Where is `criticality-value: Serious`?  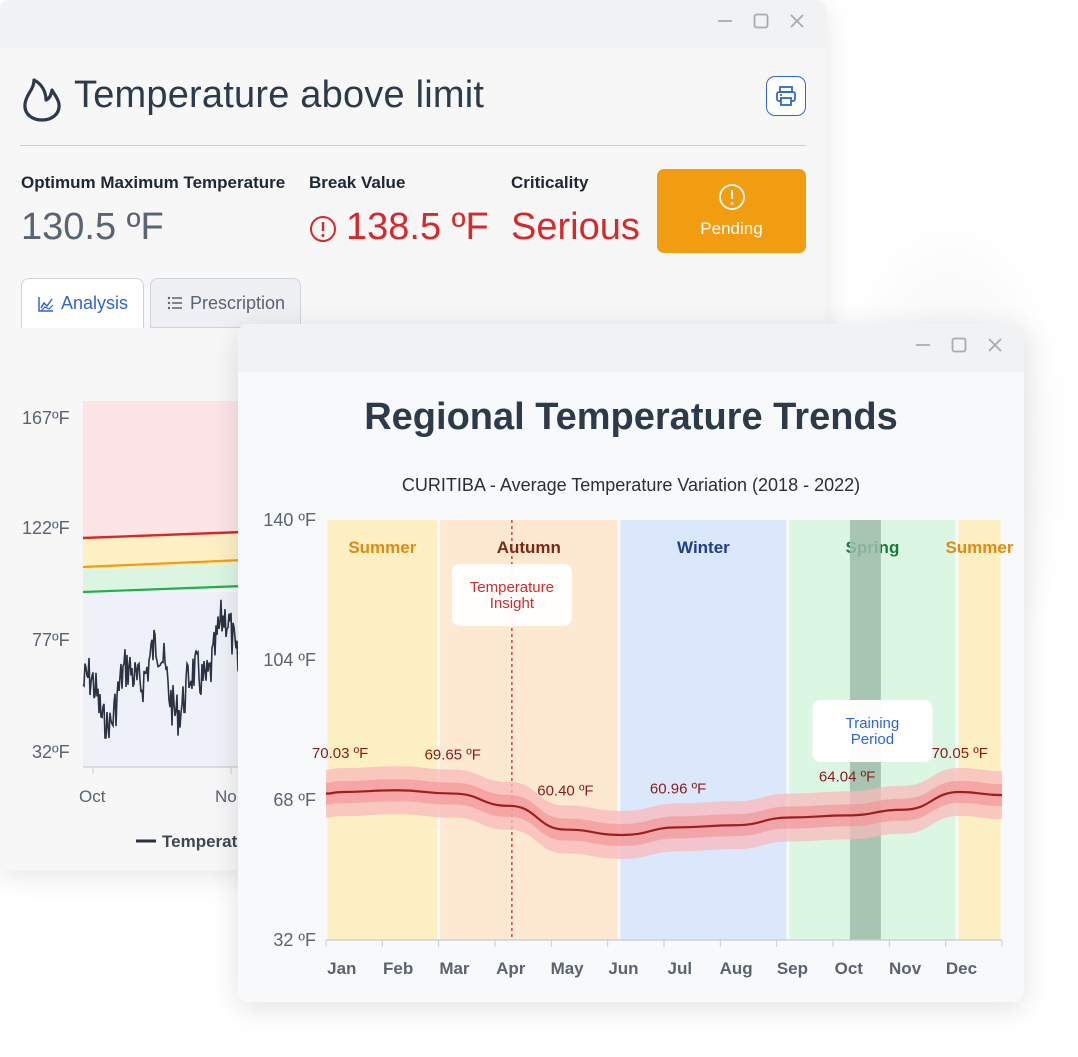 criticality-value: Serious is located at coordinates (575, 227).